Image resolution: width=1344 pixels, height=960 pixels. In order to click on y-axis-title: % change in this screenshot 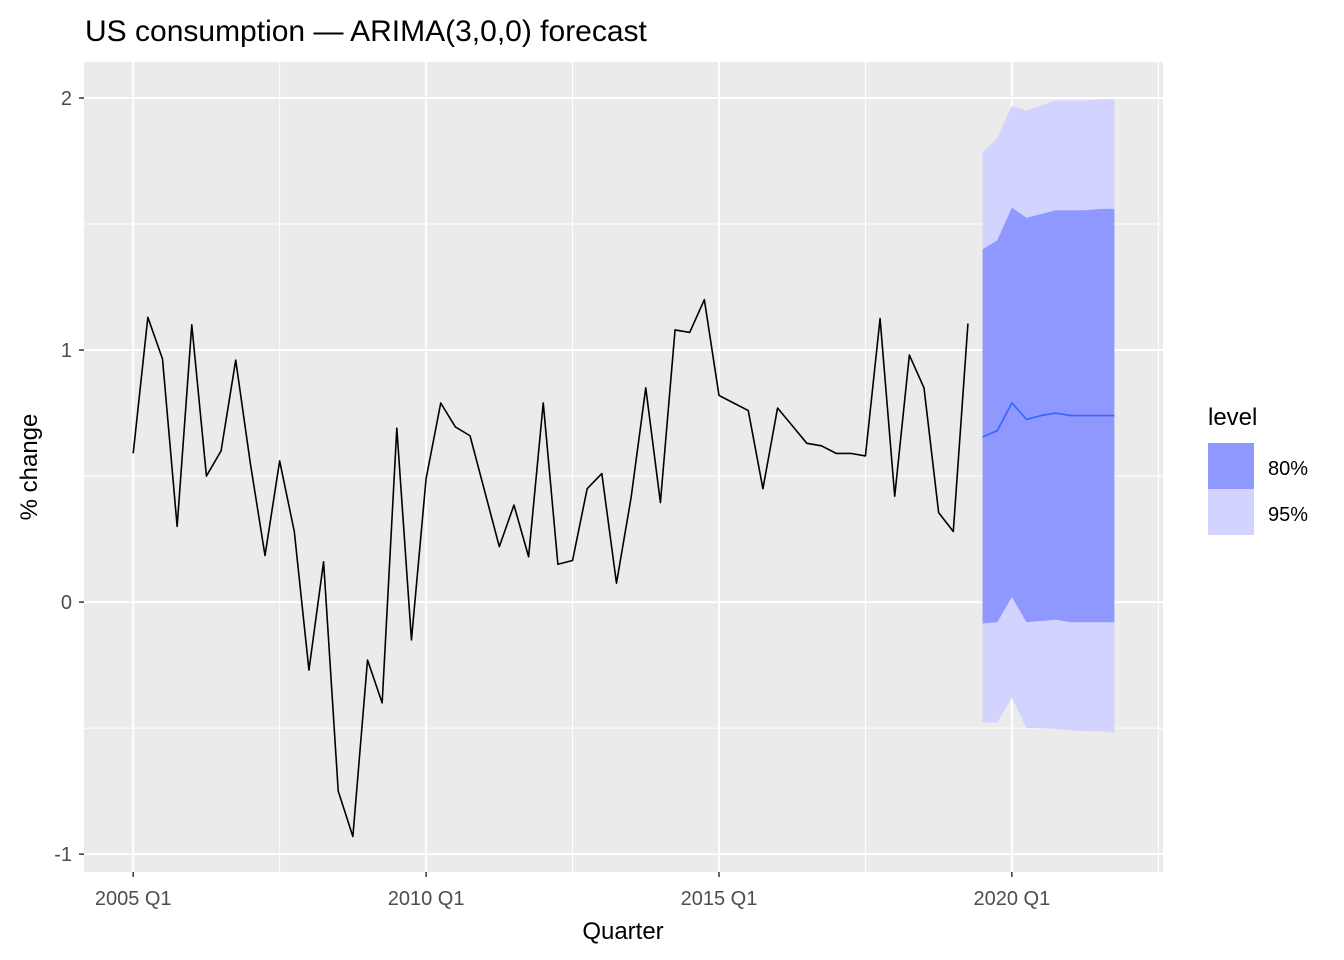, I will do `click(29, 467)`.